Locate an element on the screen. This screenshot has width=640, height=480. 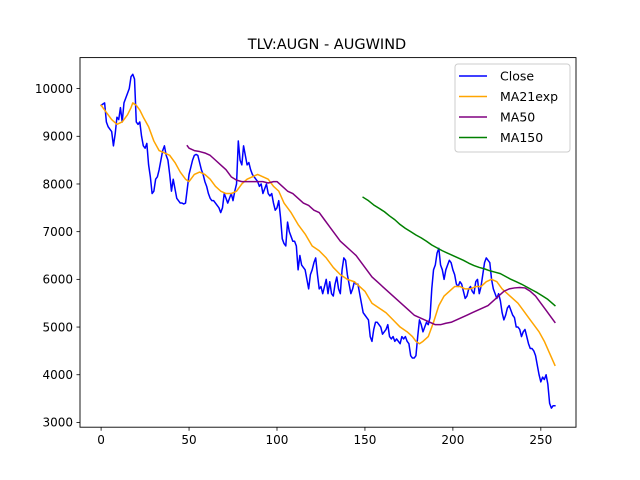
legend-box is located at coordinates (512, 108).